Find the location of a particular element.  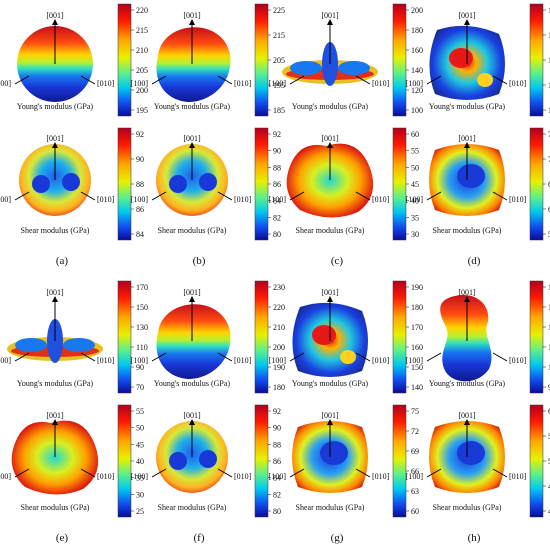

panel-label: (c) is located at coordinates (337, 261).